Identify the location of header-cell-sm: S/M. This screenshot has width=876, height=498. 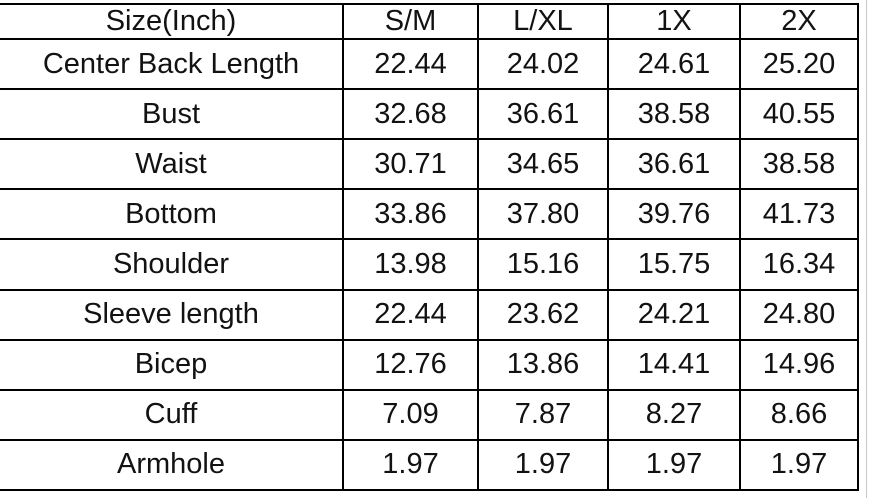
(410, 21).